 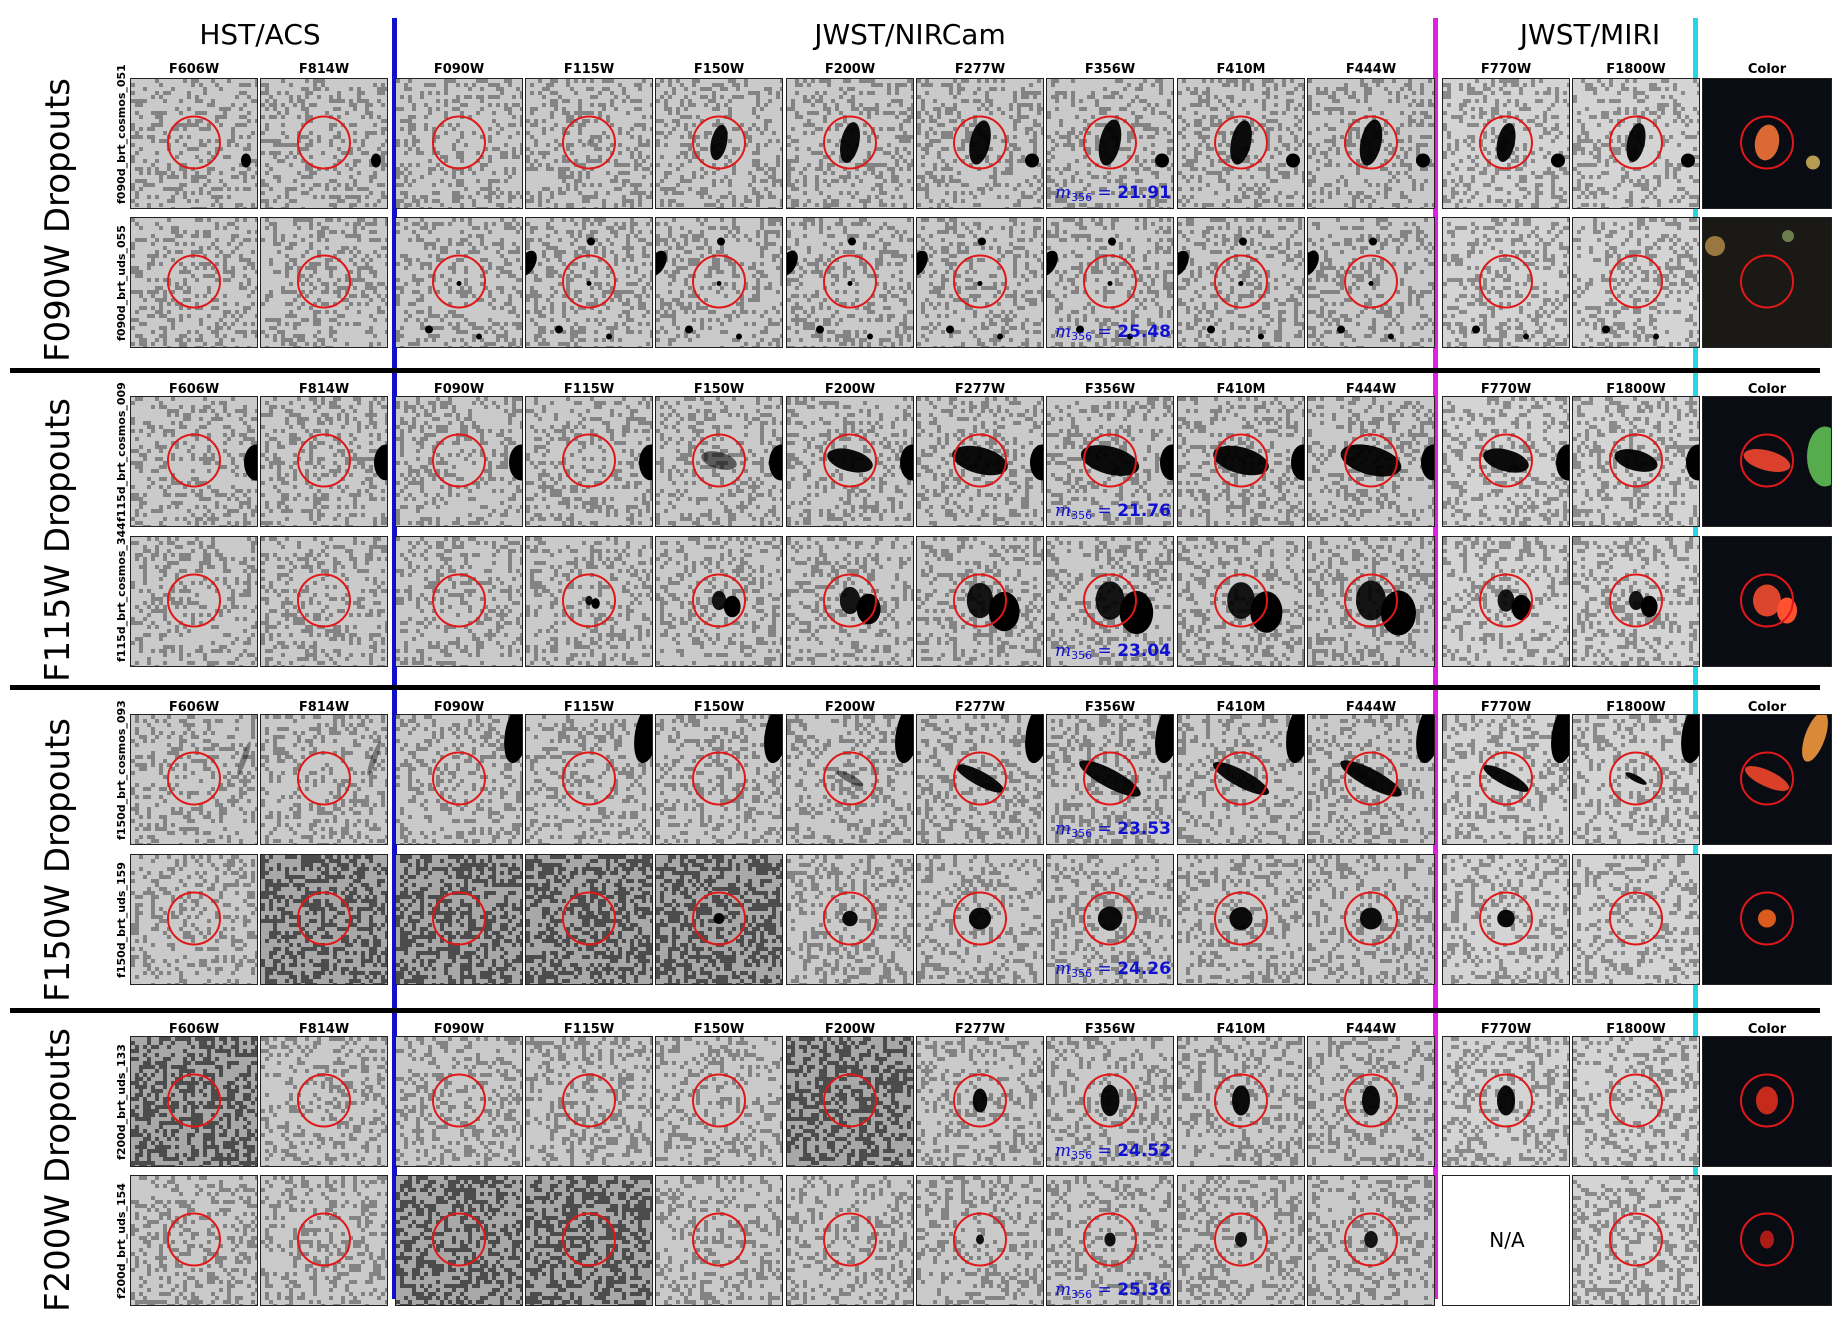 What do you see at coordinates (58, 1170) in the screenshot?
I see `group-label: F200W Dropouts` at bounding box center [58, 1170].